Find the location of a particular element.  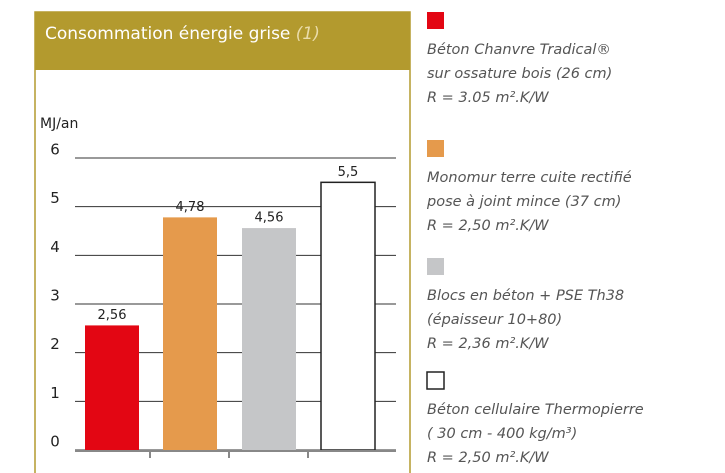

y-tick-label: 4 is located at coordinates (55, 247).